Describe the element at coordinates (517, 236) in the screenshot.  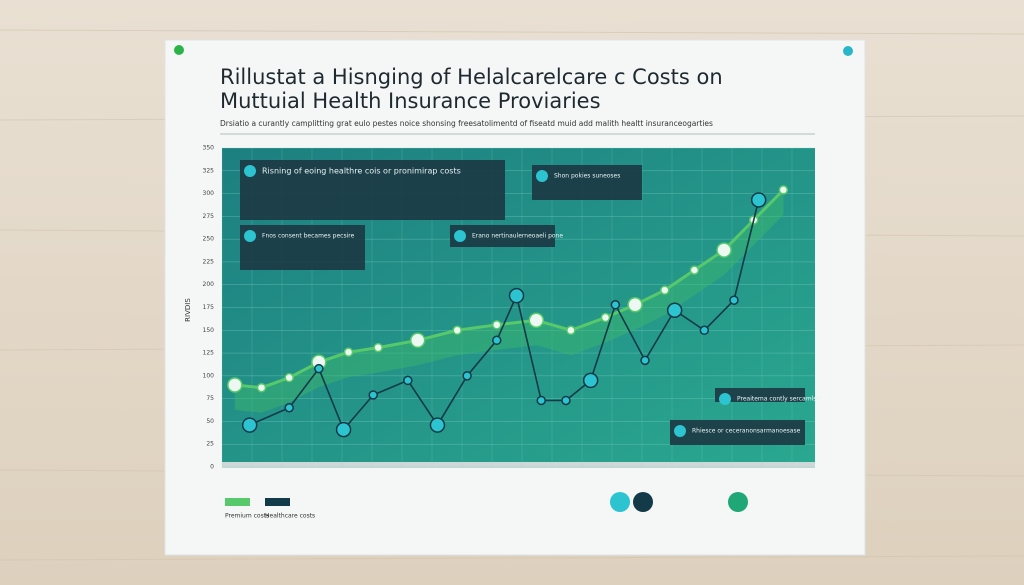
I see `annotation-text: Erano nertinaulerneoaeli pone` at that location.